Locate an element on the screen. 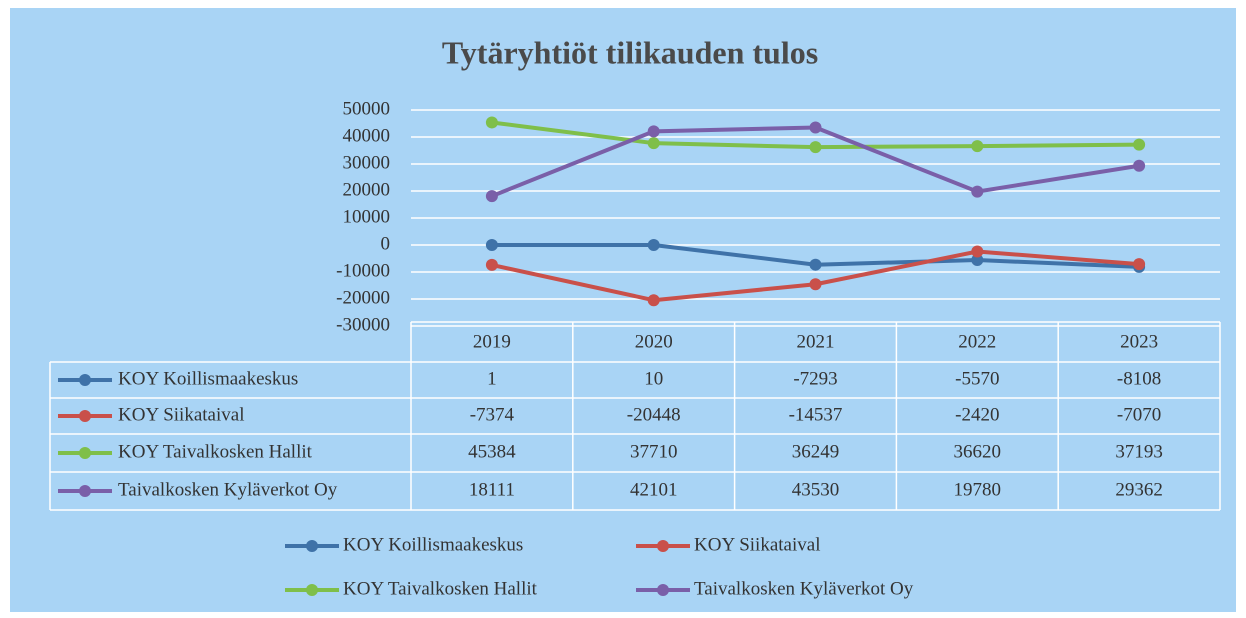  table-series-name: KOY Koillismaakeskus is located at coordinates (208, 378).